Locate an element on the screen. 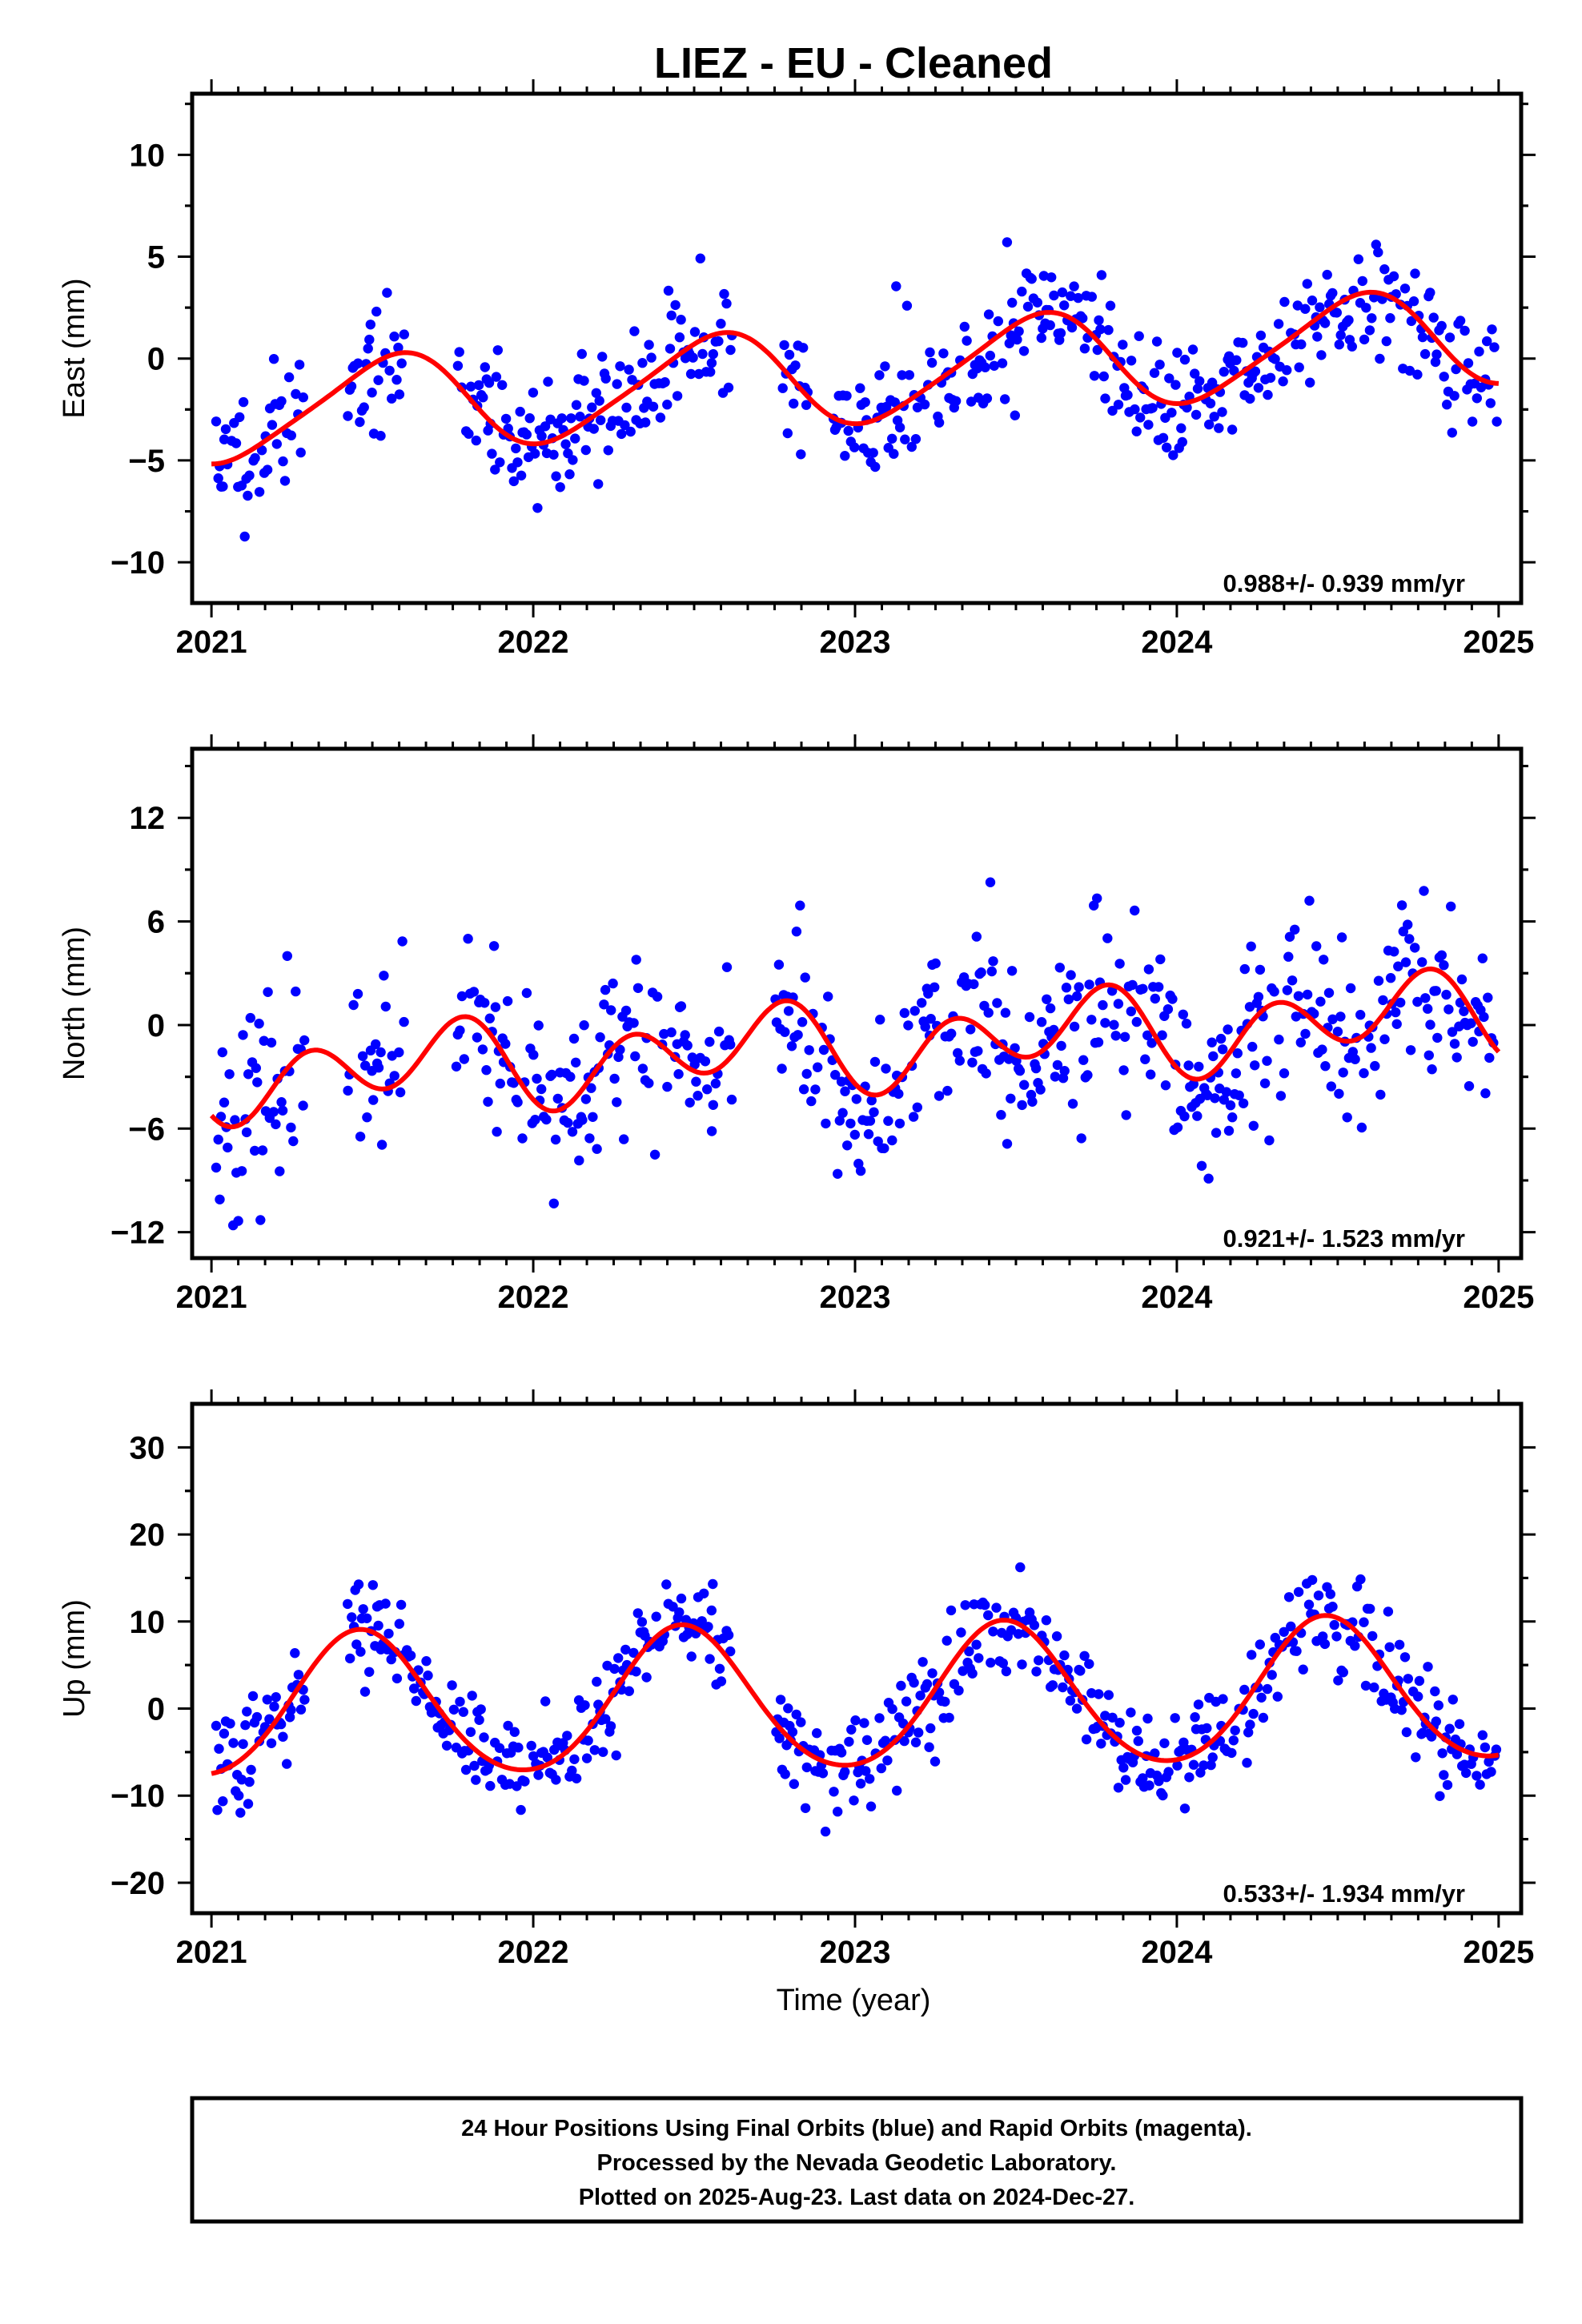 This screenshot has height=2324, width=1582. up-y-tick-label: 30 is located at coordinates (148, 1448).